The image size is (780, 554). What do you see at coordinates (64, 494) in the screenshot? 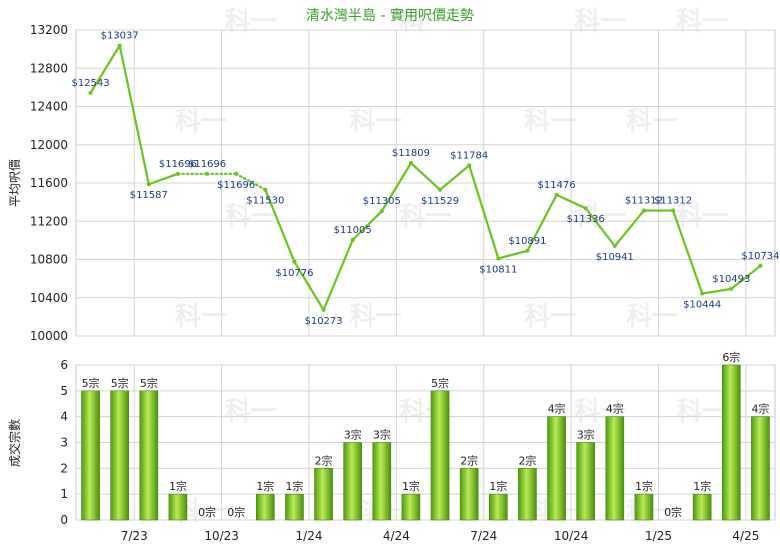
I see `count-tick-label: 1` at bounding box center [64, 494].